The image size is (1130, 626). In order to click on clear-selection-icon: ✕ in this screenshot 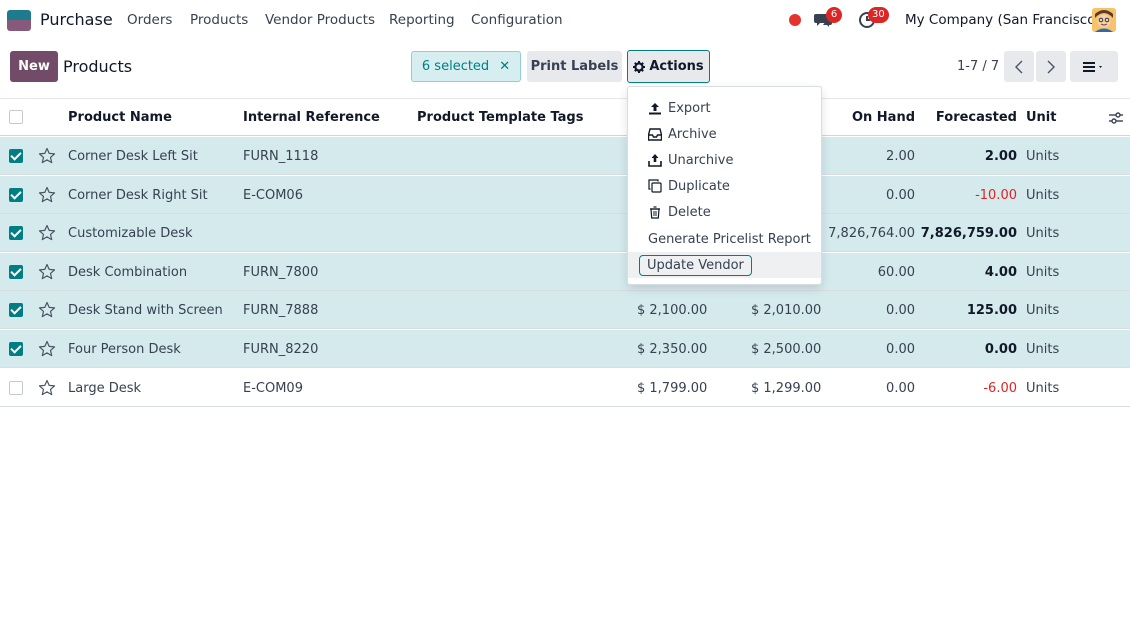, I will do `click(505, 66)`.